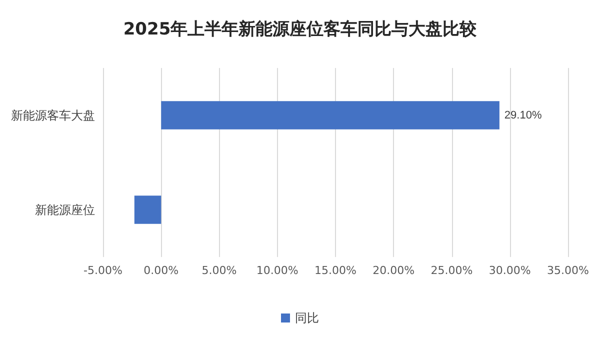 Image resolution: width=600 pixels, height=345 pixels. Describe the element at coordinates (307, 318) in the screenshot. I see `legend-label: 同比` at that location.